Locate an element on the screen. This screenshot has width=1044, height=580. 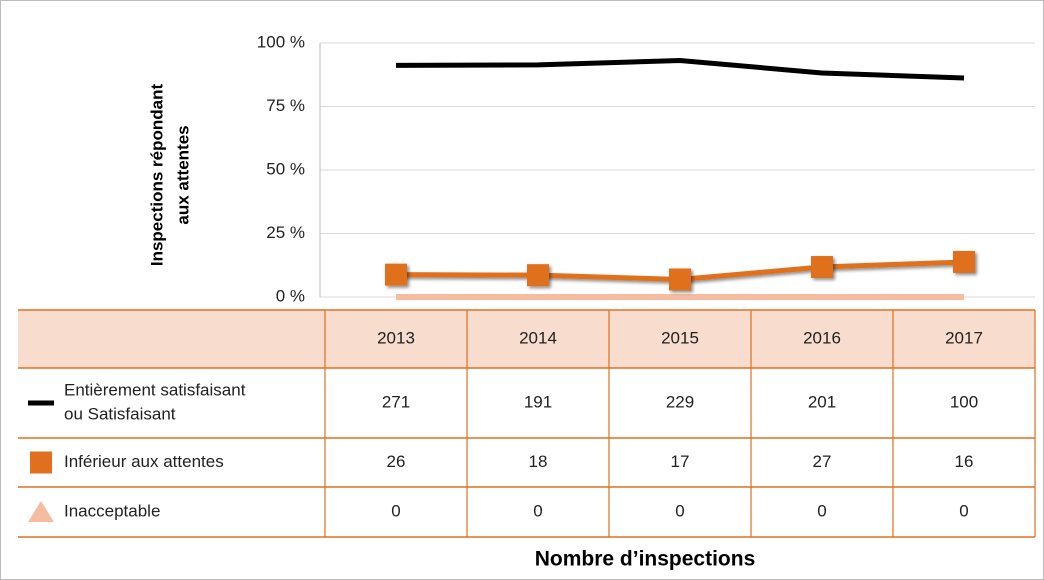
y-tick-label: 100 % is located at coordinates (281, 41).